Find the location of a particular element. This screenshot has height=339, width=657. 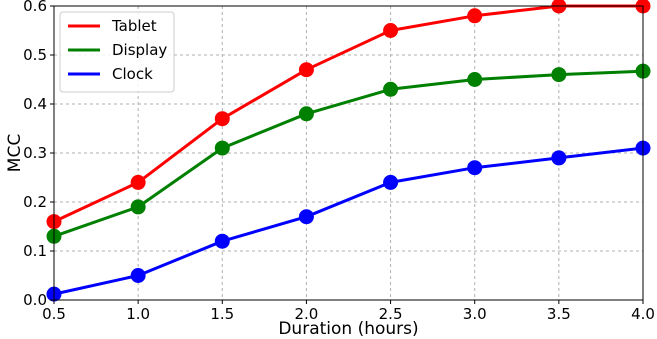

y-tick-label: 0.3 is located at coordinates (35, 153).